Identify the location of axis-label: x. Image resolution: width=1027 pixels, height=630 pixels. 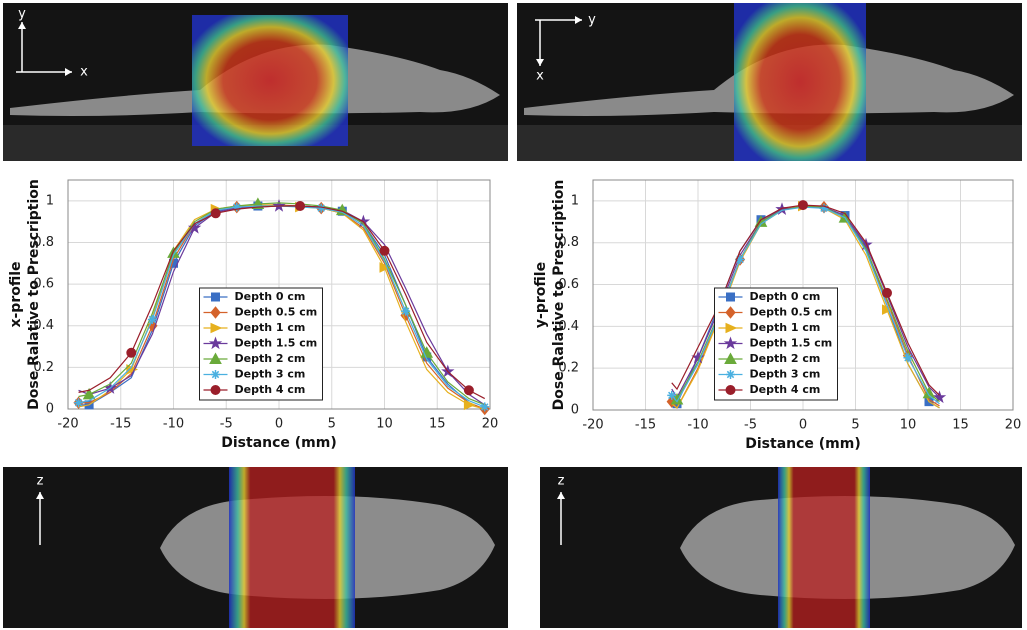
(84, 72).